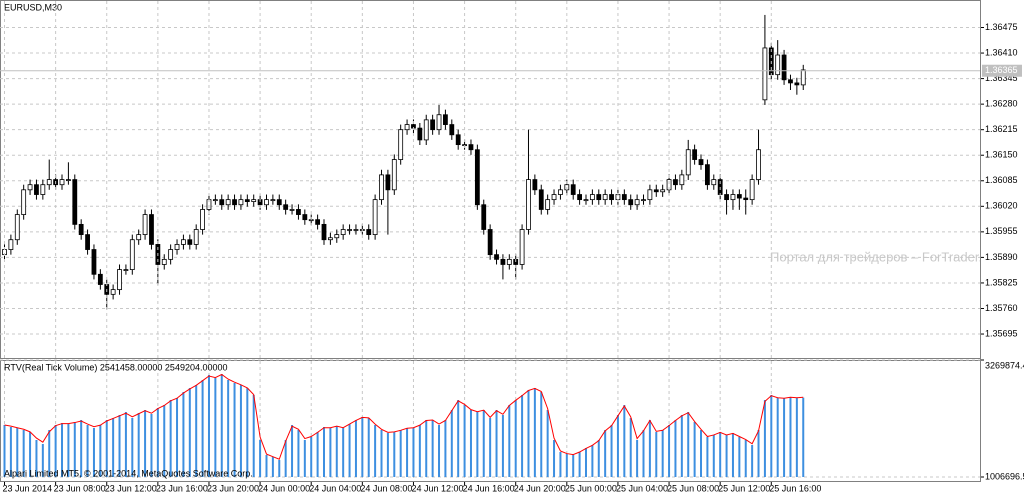  What do you see at coordinates (591, 488) in the screenshot?
I see `x-tick-label: 25 Jun 00:00` at bounding box center [591, 488].